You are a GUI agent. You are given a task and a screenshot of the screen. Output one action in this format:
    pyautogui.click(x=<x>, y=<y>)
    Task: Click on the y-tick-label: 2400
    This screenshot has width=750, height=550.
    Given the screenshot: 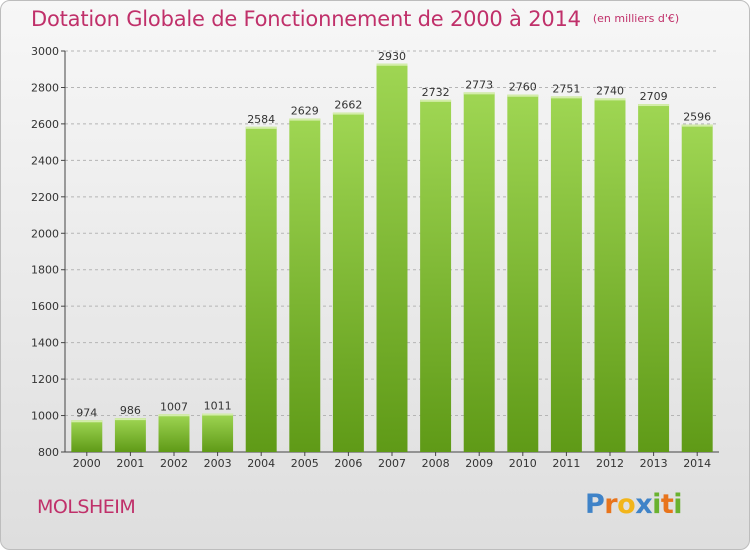 What is the action you would take?
    pyautogui.click(x=45, y=160)
    